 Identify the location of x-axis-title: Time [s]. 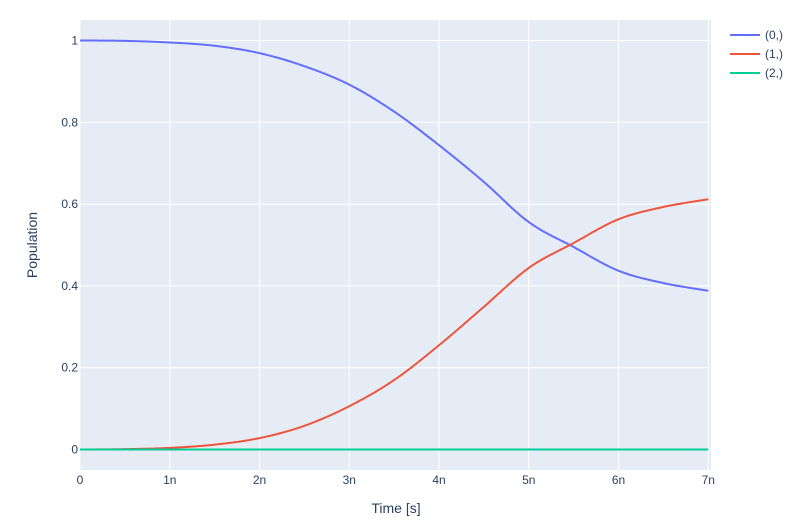
(395, 508).